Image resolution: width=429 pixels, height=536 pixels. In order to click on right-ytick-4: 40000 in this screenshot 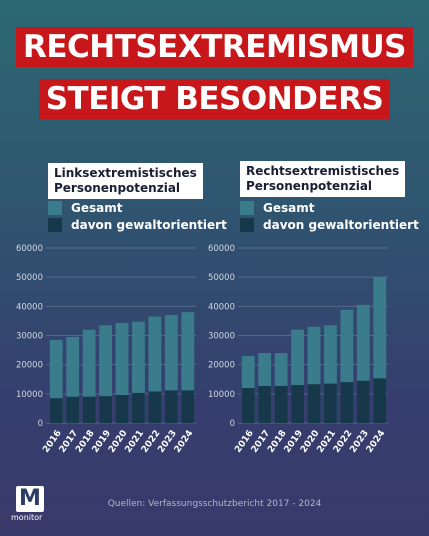, I will do `click(221, 307)`.